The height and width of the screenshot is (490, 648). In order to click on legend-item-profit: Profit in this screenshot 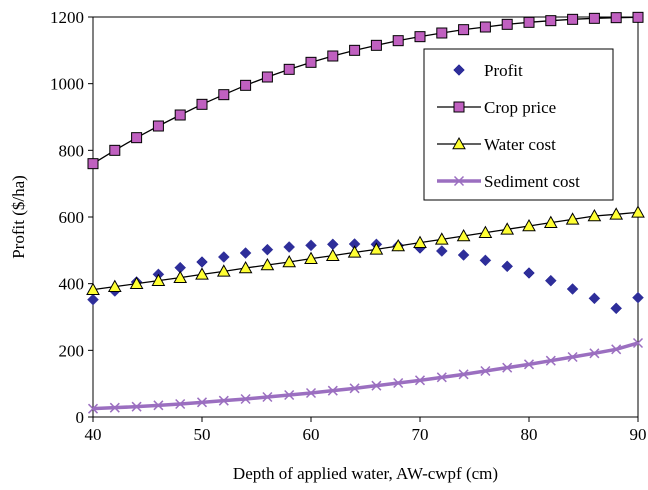, I will do `click(488, 70)`.